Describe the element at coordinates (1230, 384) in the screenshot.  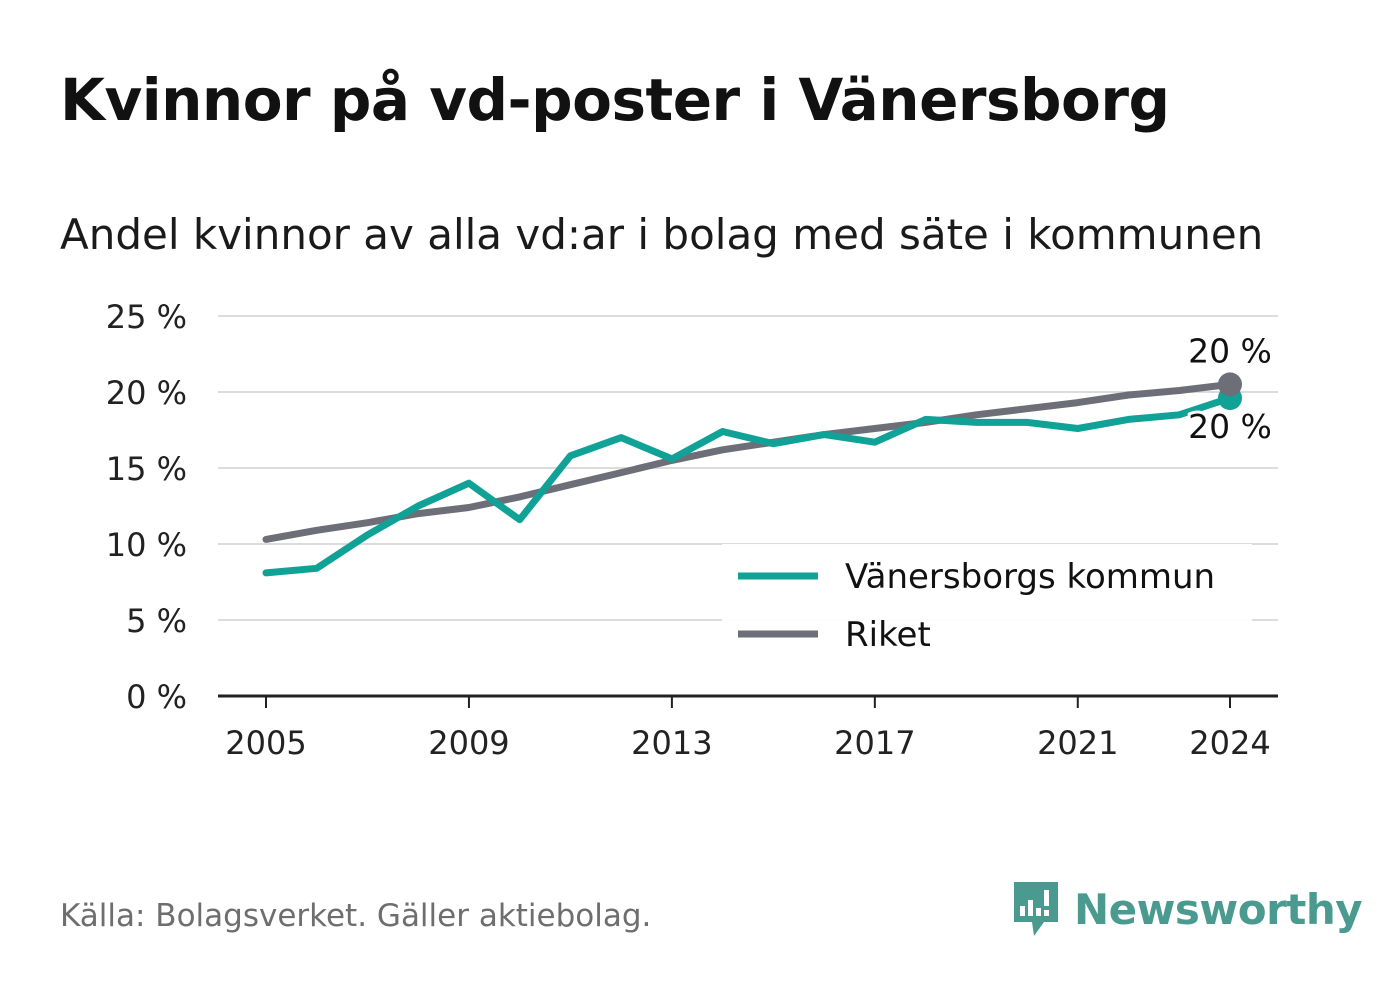
I see `end-point-riket` at that location.